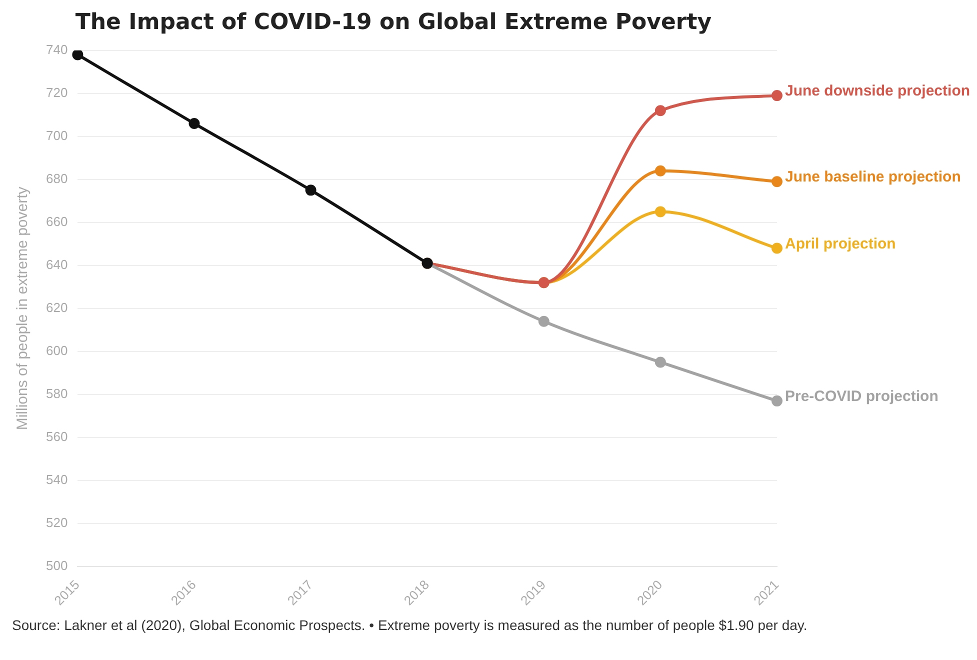 The image size is (977, 660). What do you see at coordinates (57, 264) in the screenshot?
I see `y-tick-label: 640` at bounding box center [57, 264].